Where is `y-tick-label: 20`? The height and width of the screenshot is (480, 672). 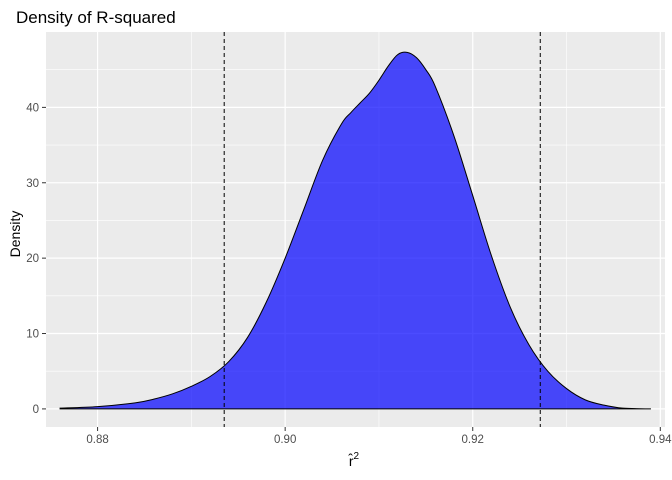
y-tick-label: 20 is located at coordinates (32, 259).